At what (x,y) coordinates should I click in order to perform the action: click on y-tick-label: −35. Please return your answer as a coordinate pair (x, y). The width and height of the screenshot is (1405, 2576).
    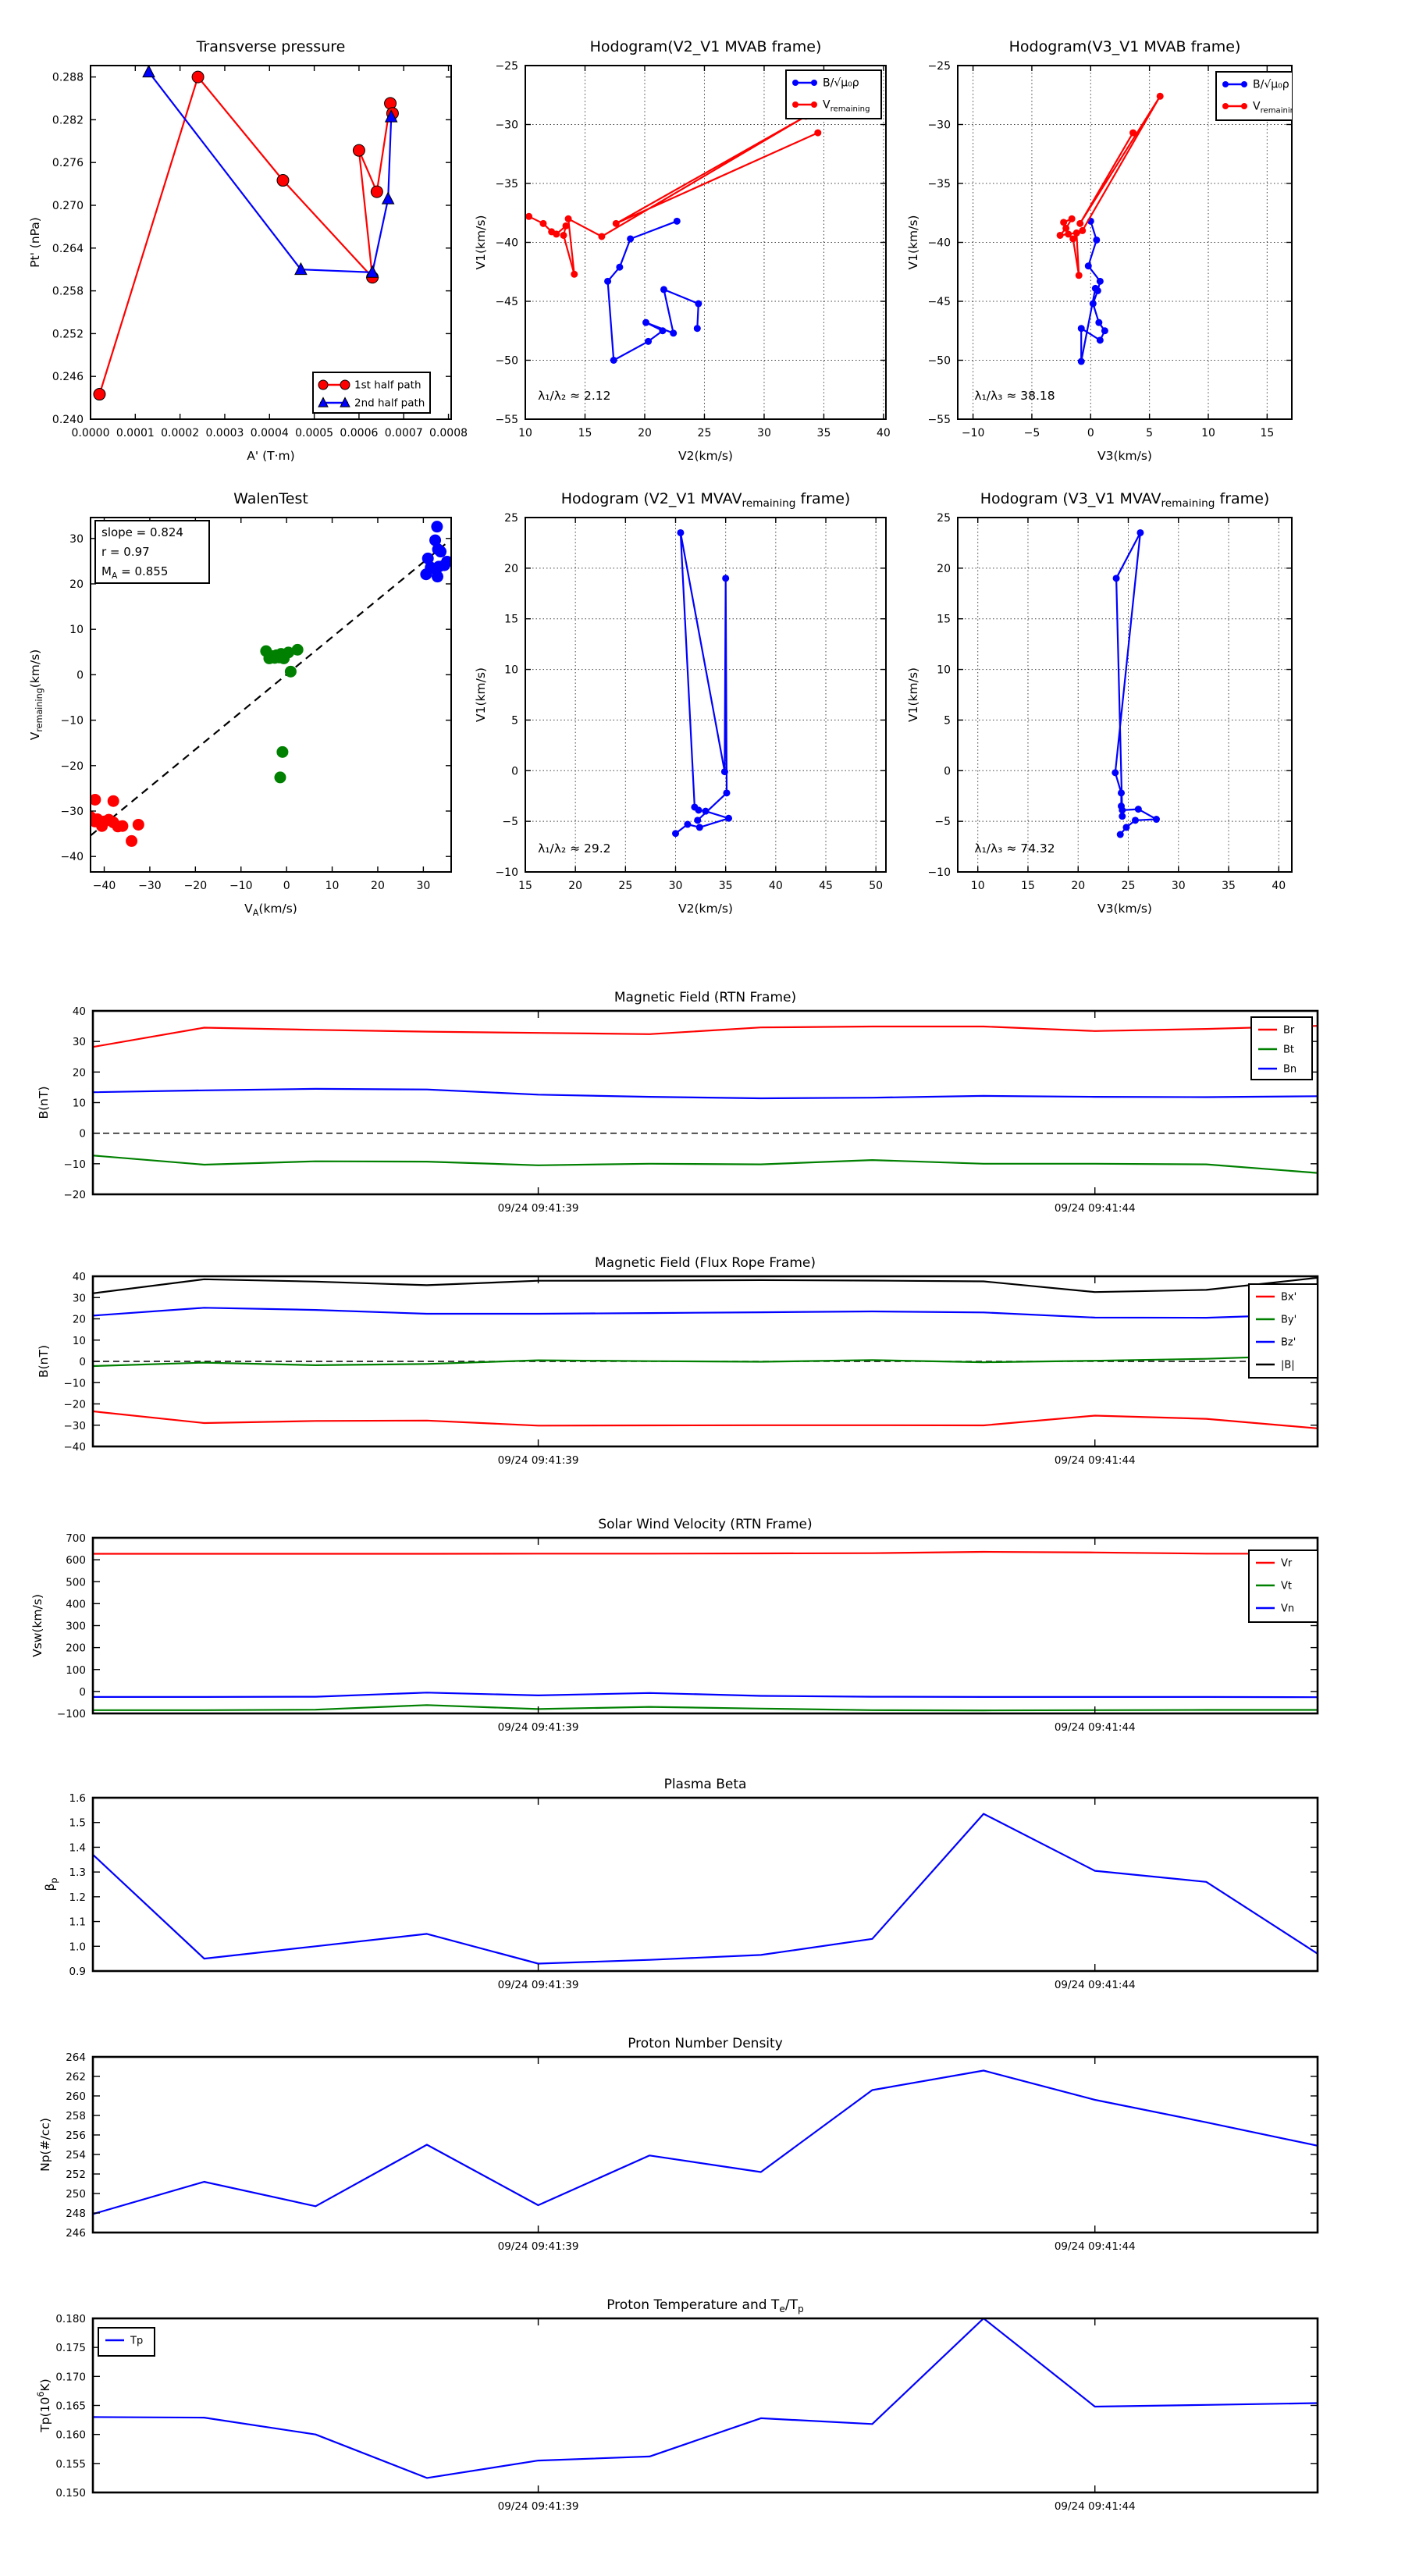
    Looking at the image, I should click on (939, 184).